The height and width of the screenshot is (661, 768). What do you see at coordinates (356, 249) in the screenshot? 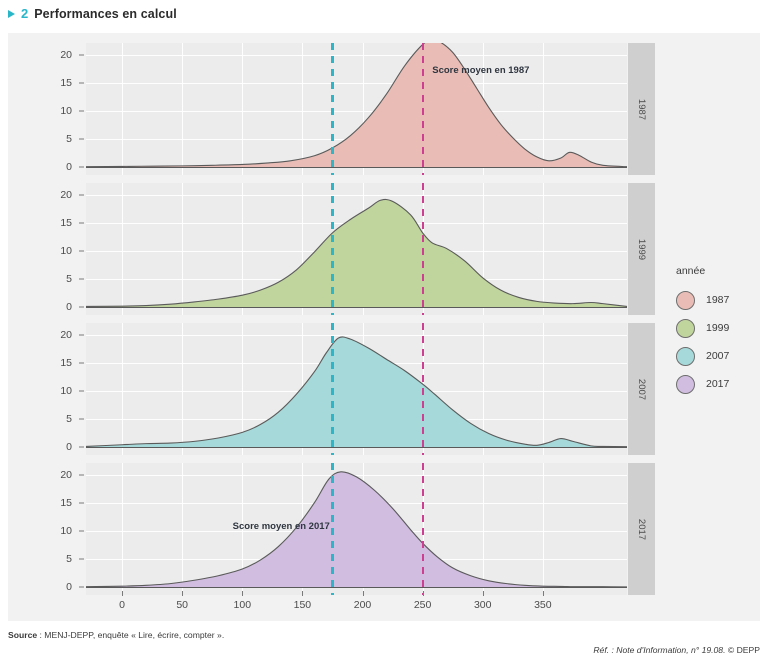
I see `facet-panel-1999` at bounding box center [356, 249].